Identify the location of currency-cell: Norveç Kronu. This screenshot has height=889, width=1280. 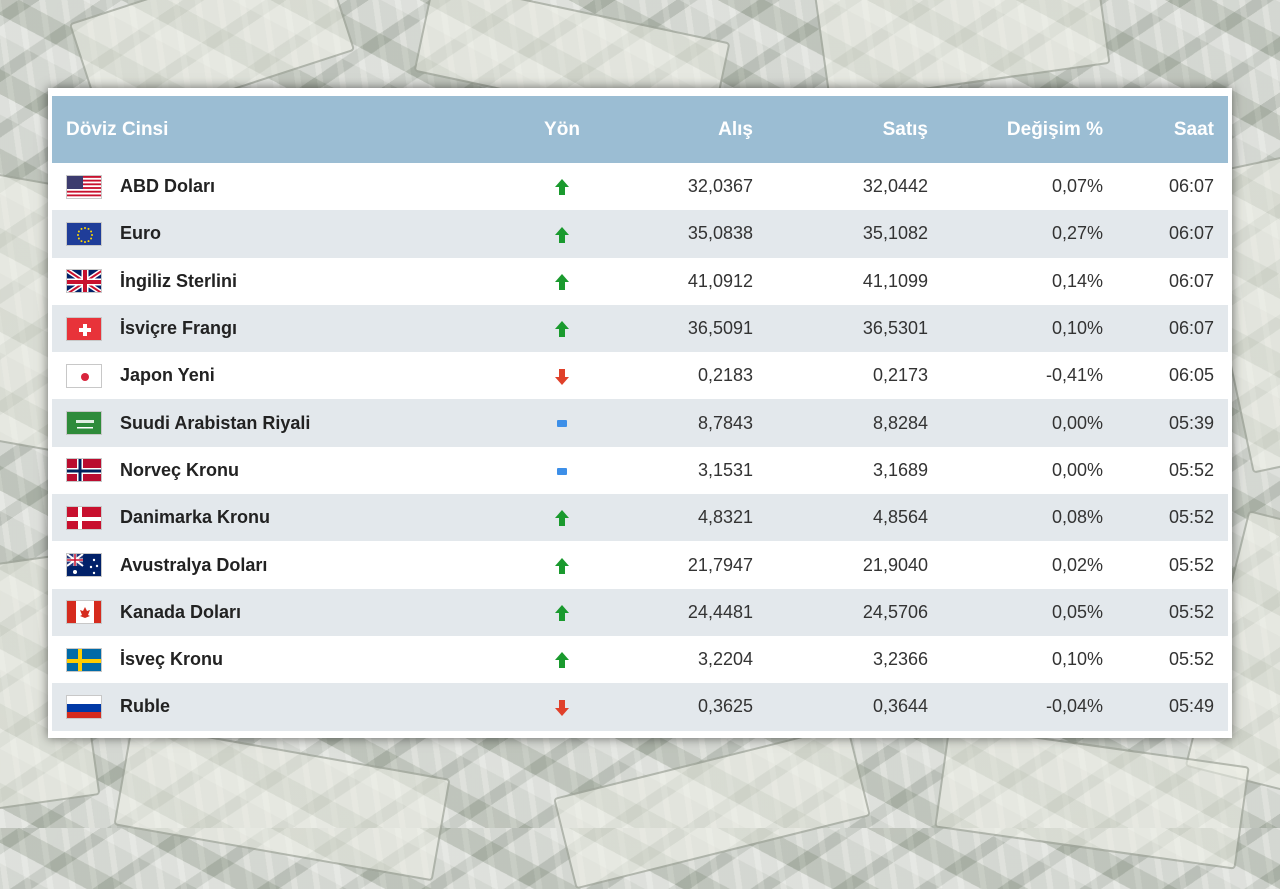
(272, 470).